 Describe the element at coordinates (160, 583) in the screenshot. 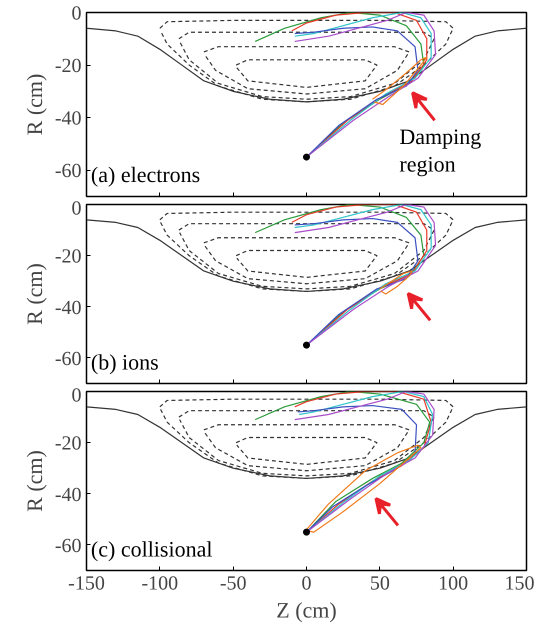

I see `x-tick-label: -100` at that location.